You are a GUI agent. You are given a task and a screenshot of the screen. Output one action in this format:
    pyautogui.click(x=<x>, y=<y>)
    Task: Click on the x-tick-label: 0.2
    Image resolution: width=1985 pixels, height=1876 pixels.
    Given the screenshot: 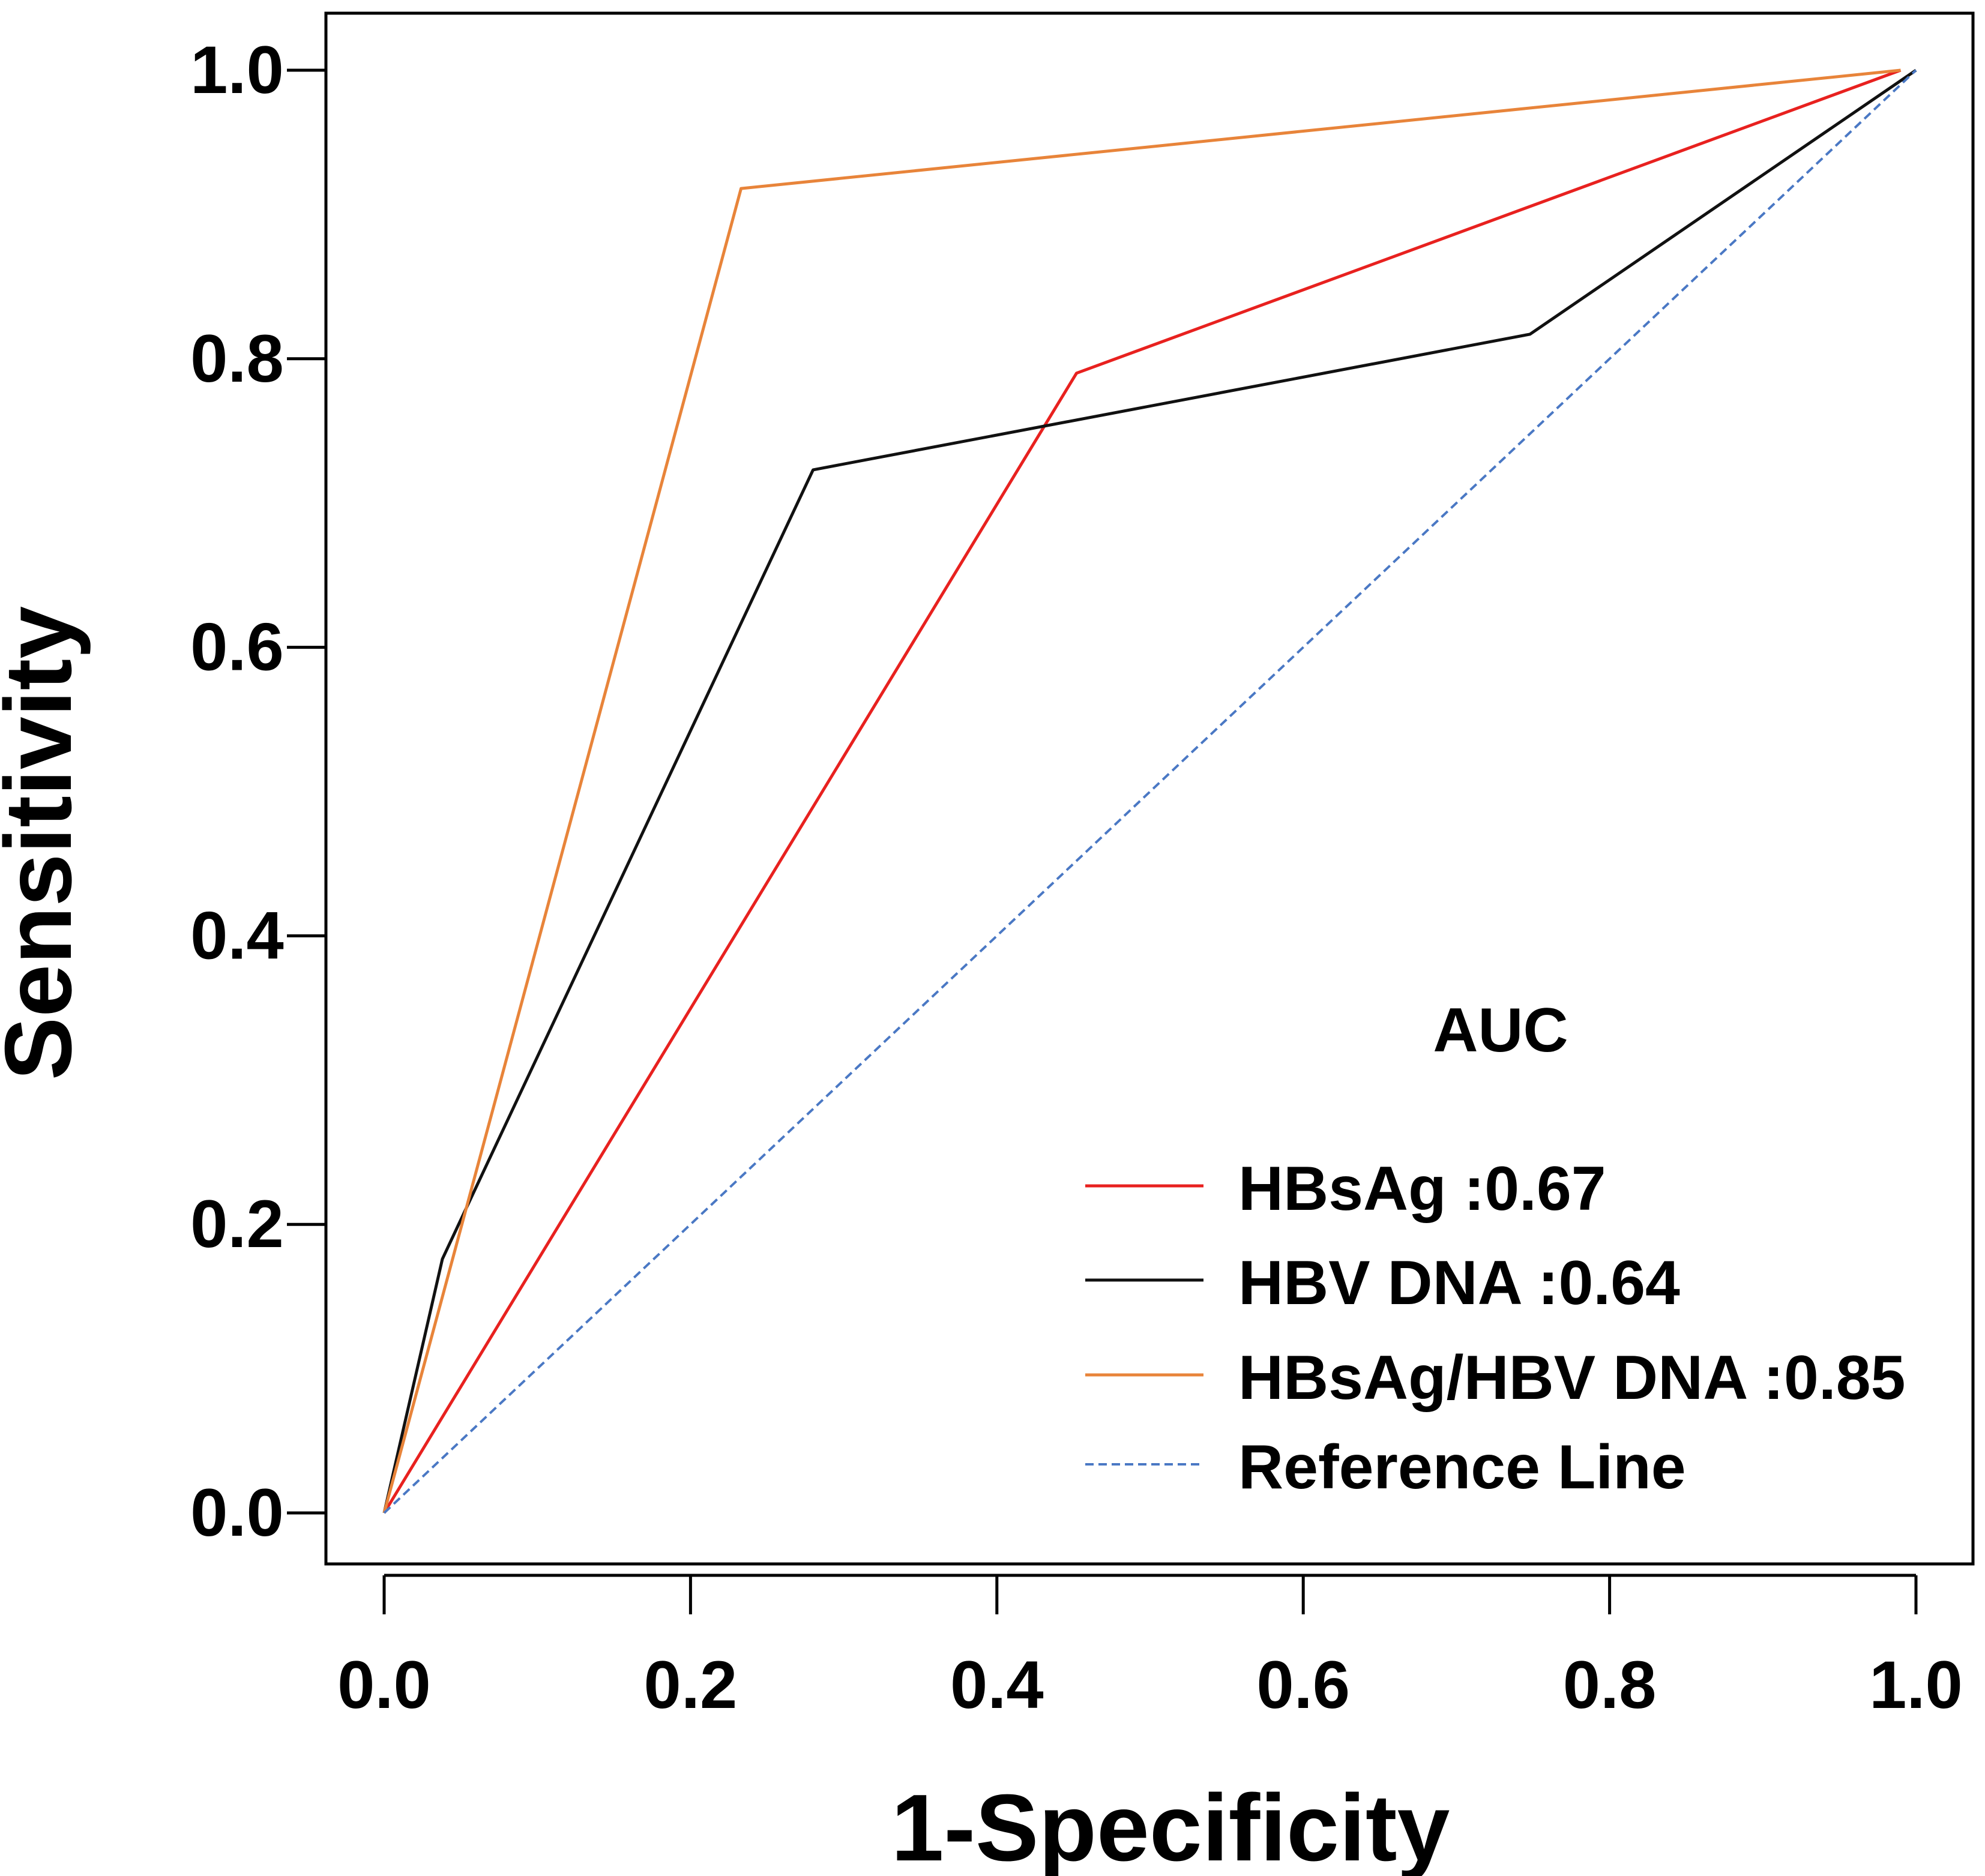 What is the action you would take?
    pyautogui.click(x=691, y=1684)
    